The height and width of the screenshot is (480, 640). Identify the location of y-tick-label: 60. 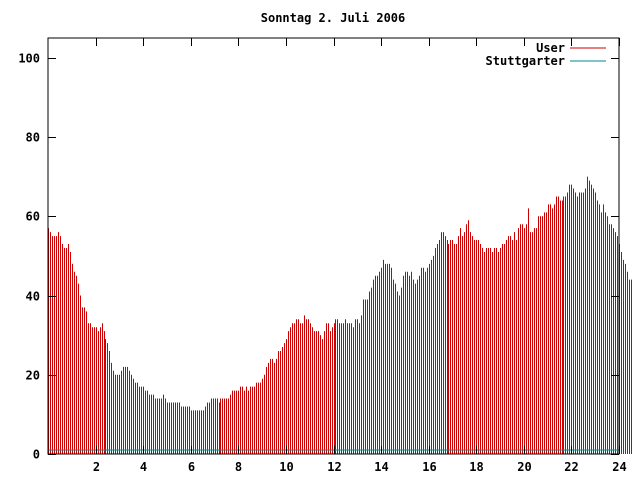
(33, 217).